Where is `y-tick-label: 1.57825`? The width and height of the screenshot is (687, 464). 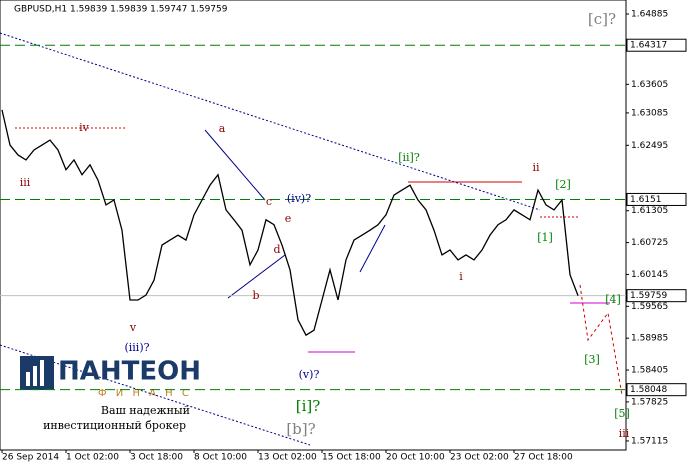 y-tick-label: 1.57825 is located at coordinates (649, 402).